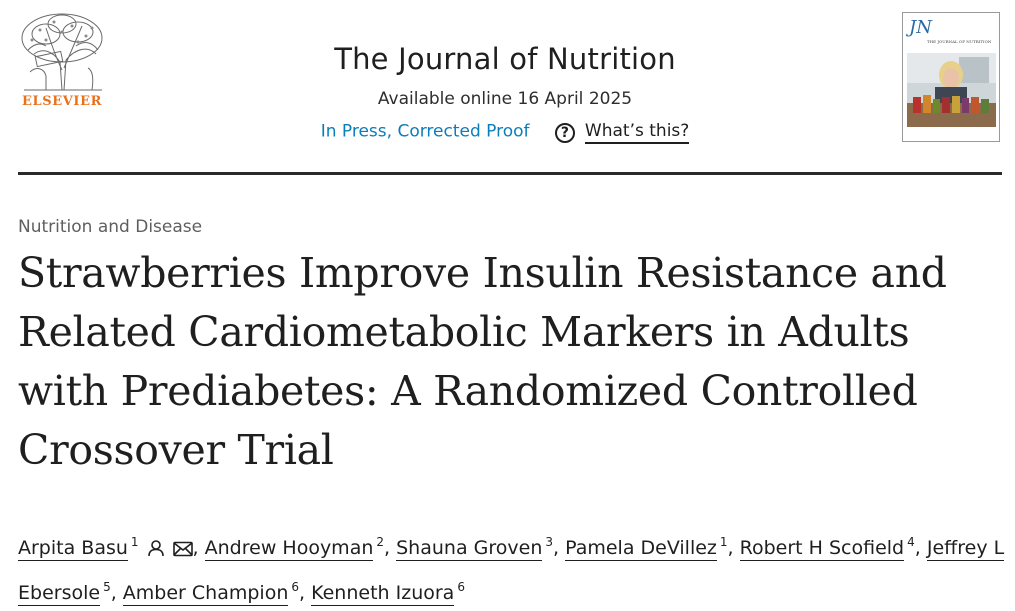 This screenshot has height=611, width=1015. Describe the element at coordinates (156, 551) in the screenshot. I see `person-icon` at that location.